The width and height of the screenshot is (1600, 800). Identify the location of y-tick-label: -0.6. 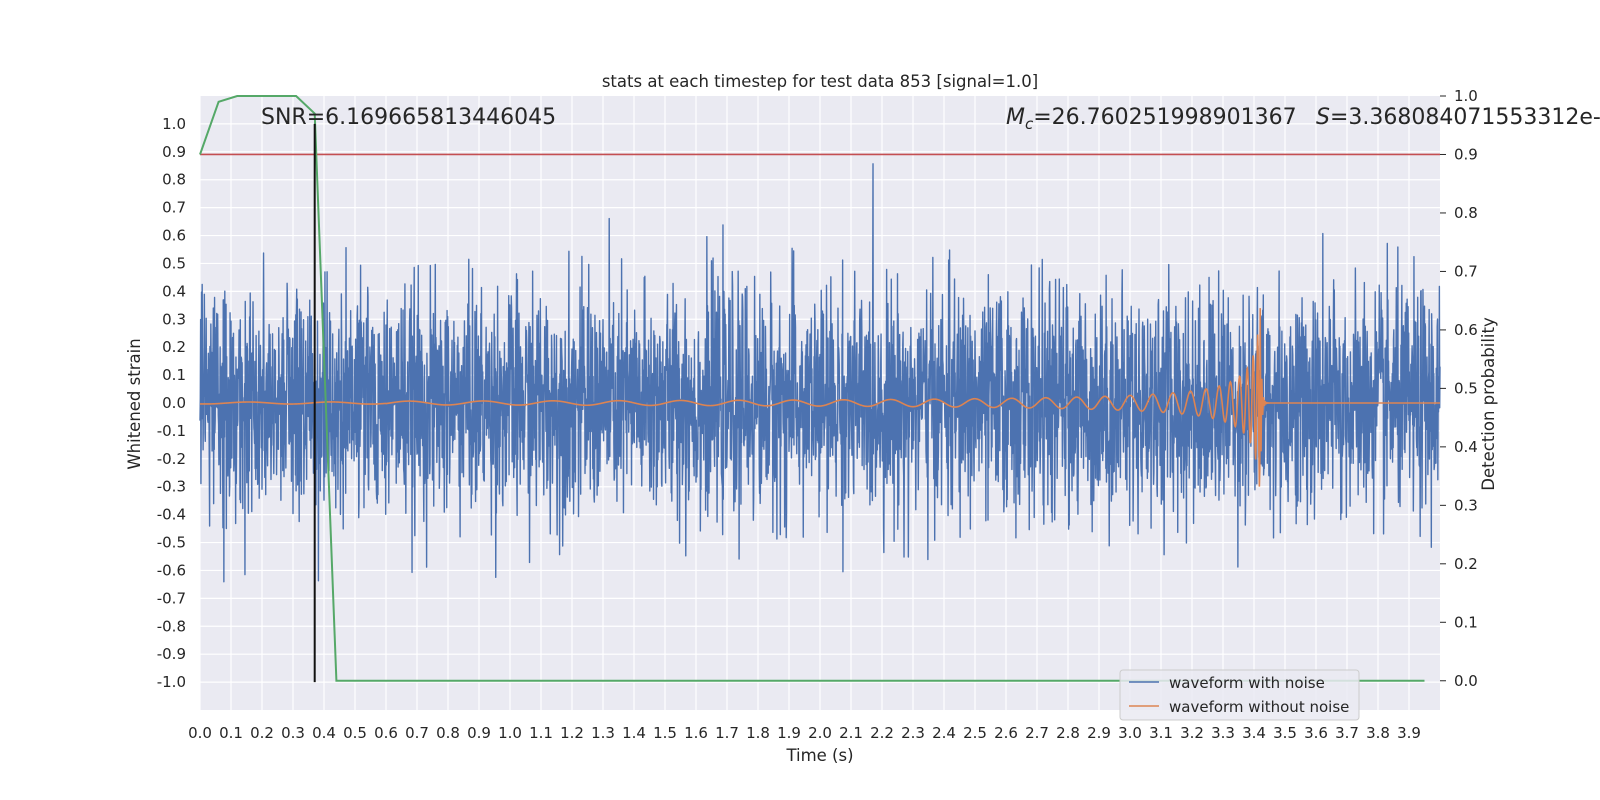
(171, 570).